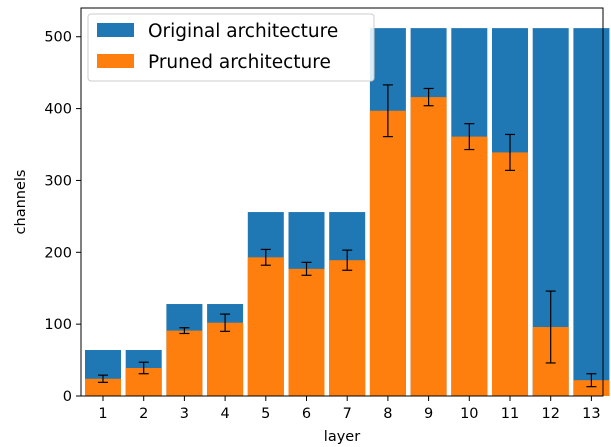 The height and width of the screenshot is (447, 611). I want to click on legend-box, so click(231, 47).